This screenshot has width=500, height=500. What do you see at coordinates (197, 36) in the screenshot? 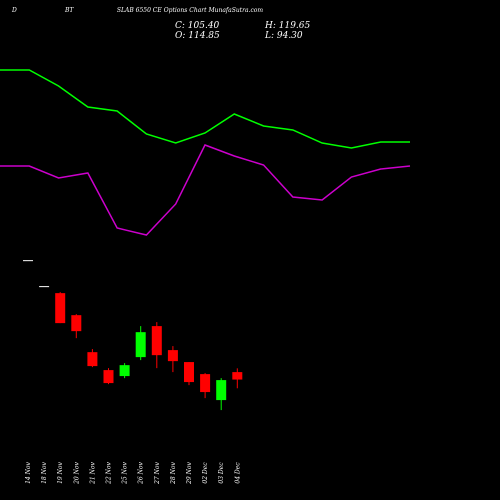
I see `ohlc-label: O: 114.85` at bounding box center [197, 36].